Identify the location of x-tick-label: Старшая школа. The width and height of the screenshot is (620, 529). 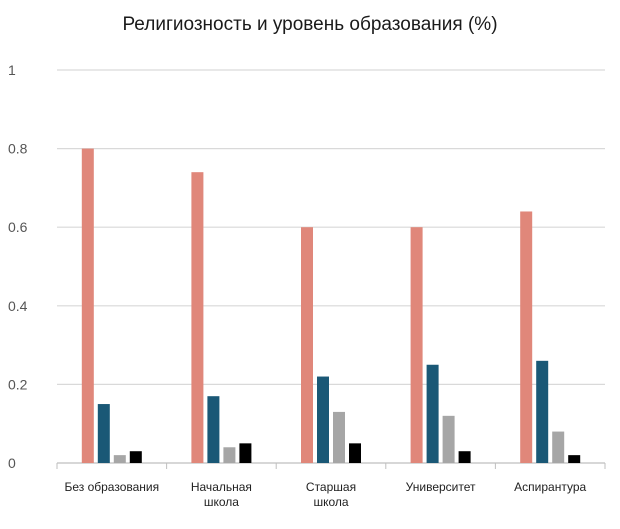
(331, 494).